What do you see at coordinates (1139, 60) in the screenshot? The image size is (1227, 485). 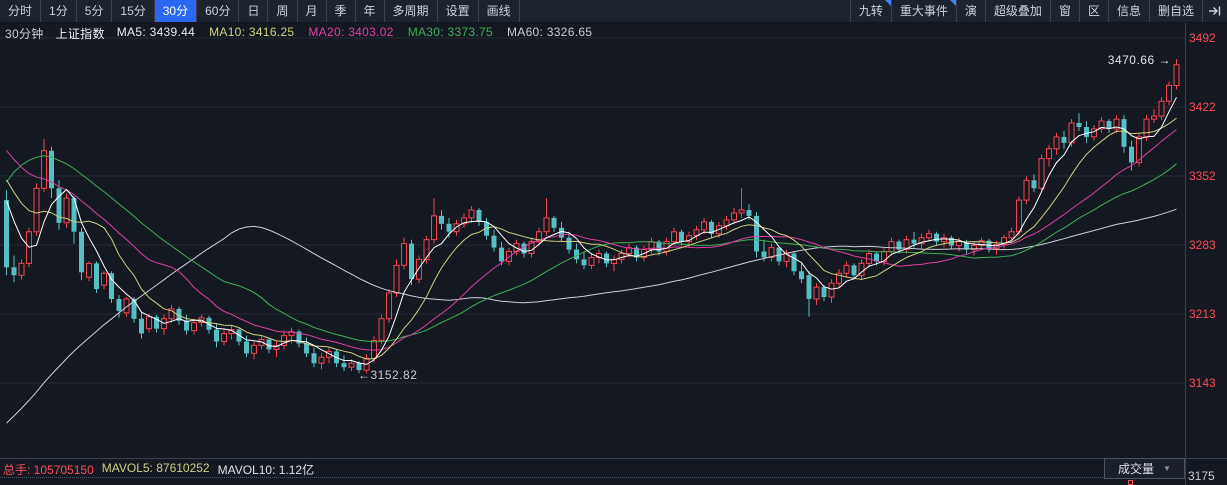 I see `high-price-annotation: 3470.66 →` at bounding box center [1139, 60].